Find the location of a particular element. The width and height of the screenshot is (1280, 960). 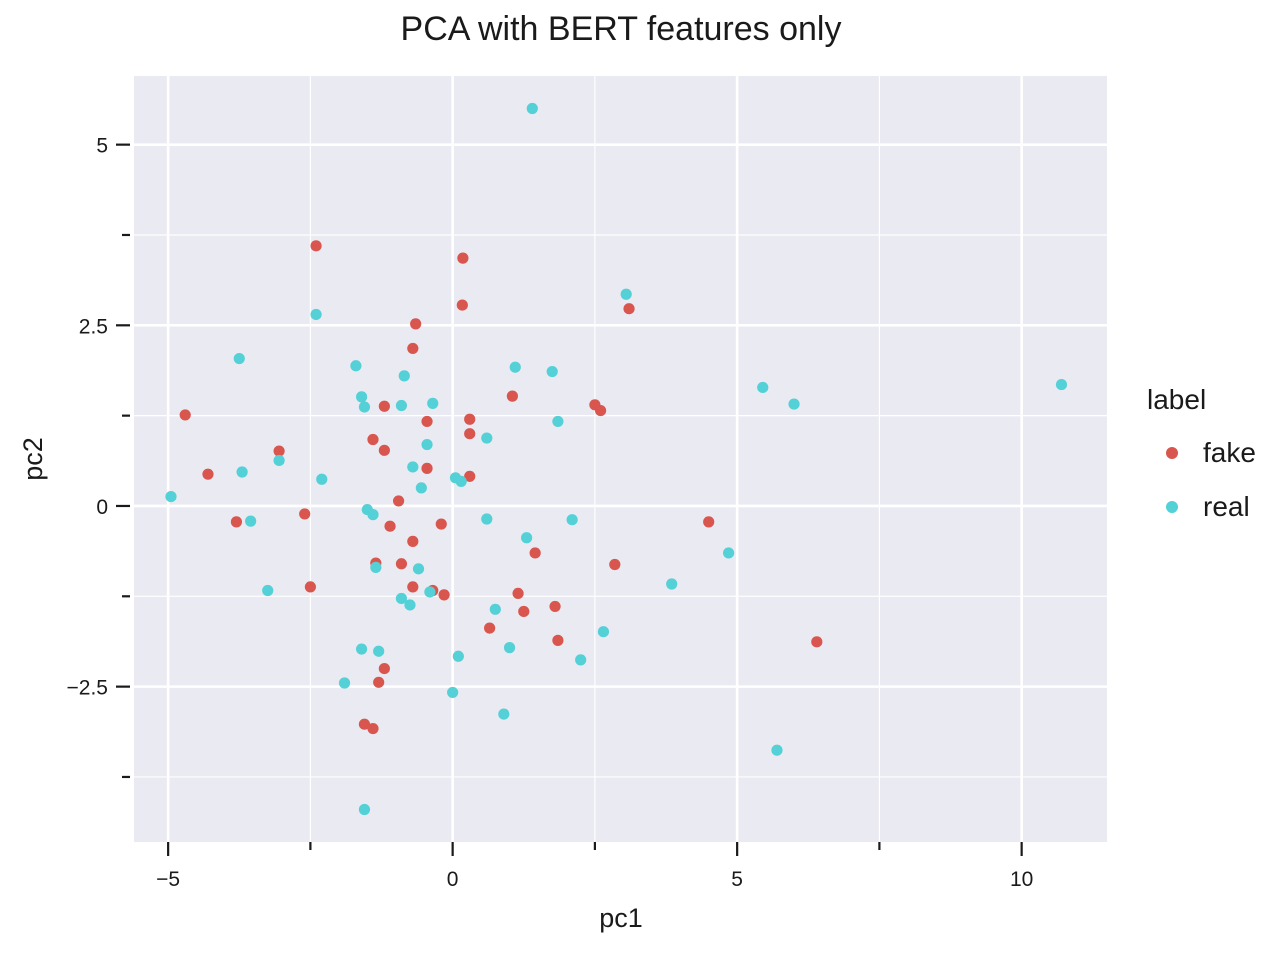

legend-label-fake: fake is located at coordinates (1229, 452).